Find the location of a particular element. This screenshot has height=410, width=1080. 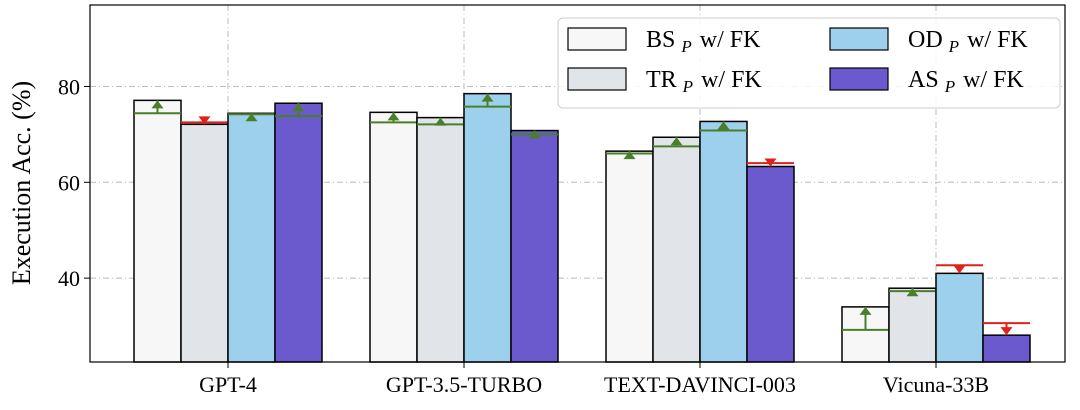

x-tick-label: GPT-4 is located at coordinates (228, 384).